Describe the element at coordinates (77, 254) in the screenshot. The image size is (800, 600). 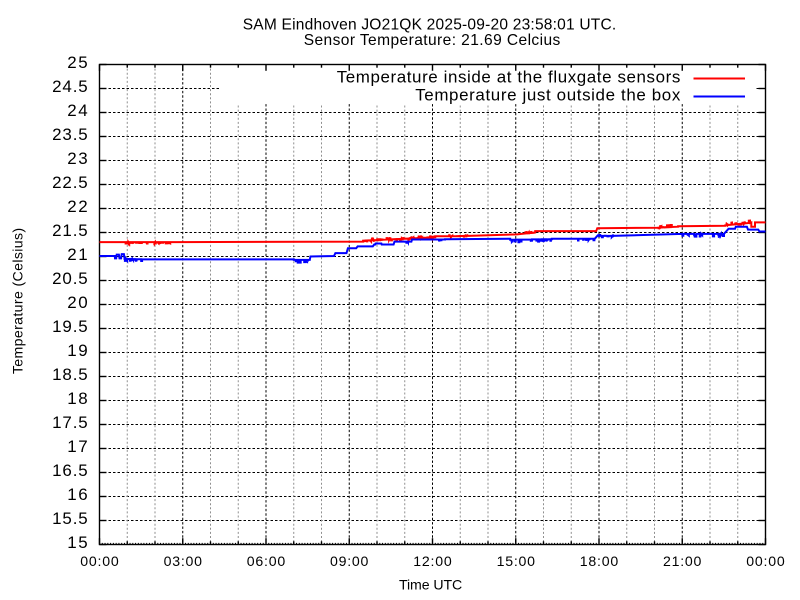
I see `svg-text: 21` at that location.